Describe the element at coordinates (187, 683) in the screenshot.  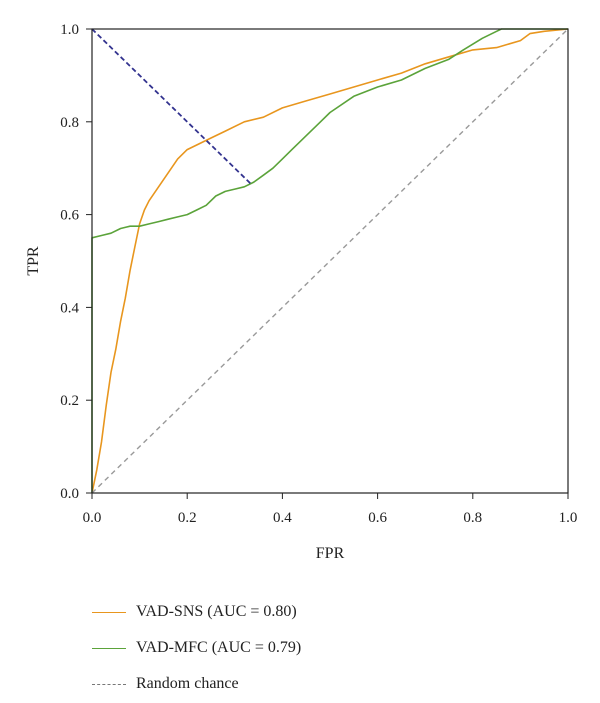
I see `legend-label-random-chance: Random chance` at that location.